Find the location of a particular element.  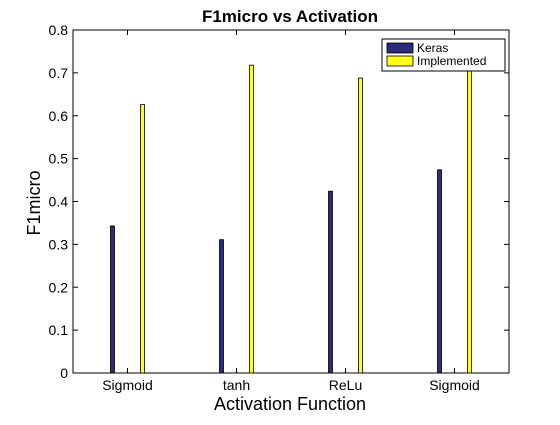

x-tick-label: tanh is located at coordinates (236, 385).